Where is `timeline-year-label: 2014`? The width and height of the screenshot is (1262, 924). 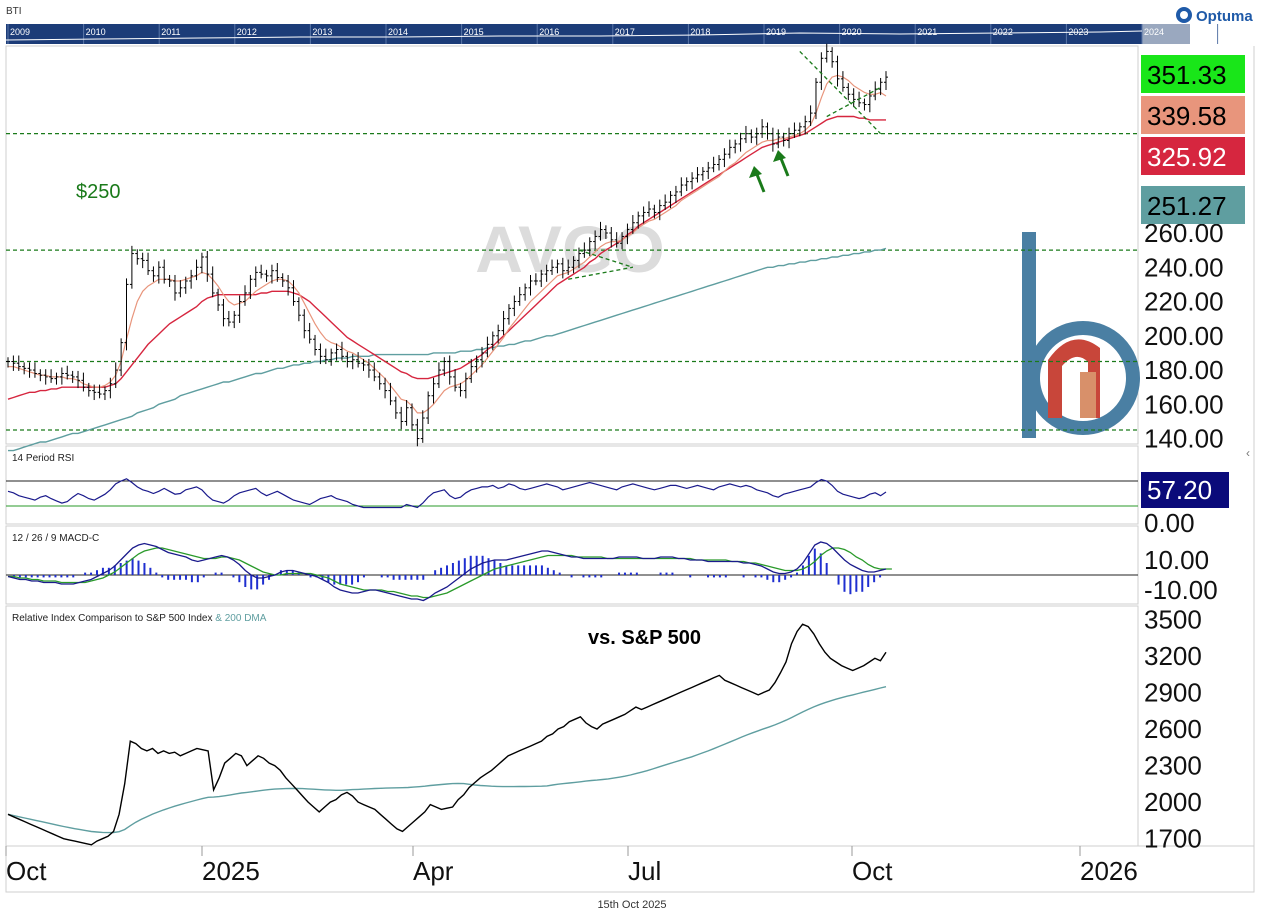 timeline-year-label: 2014 is located at coordinates (398, 32).